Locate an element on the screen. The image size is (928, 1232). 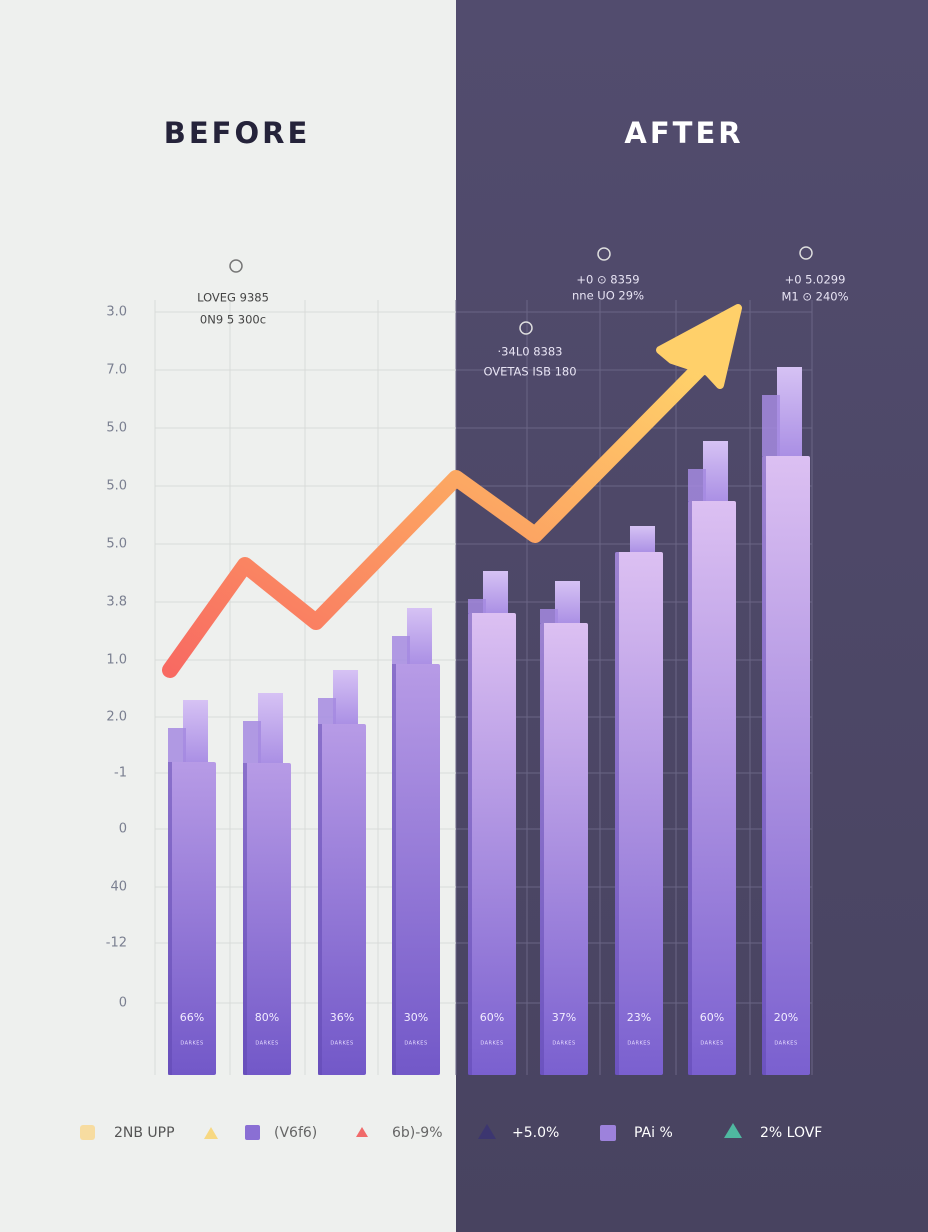
axis-label: 1.0 is located at coordinates (116, 660).